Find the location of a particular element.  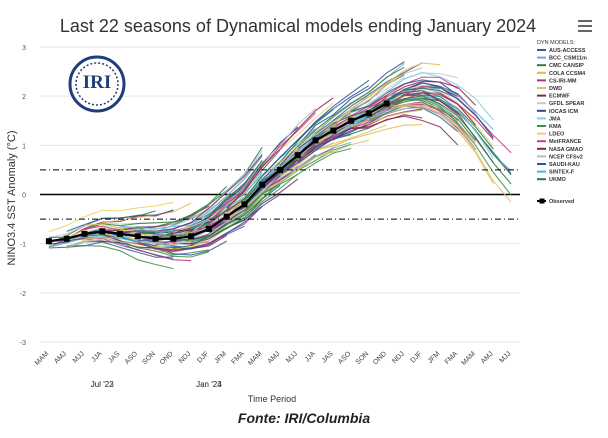

x-tick-label: JFM is located at coordinates (434, 357).